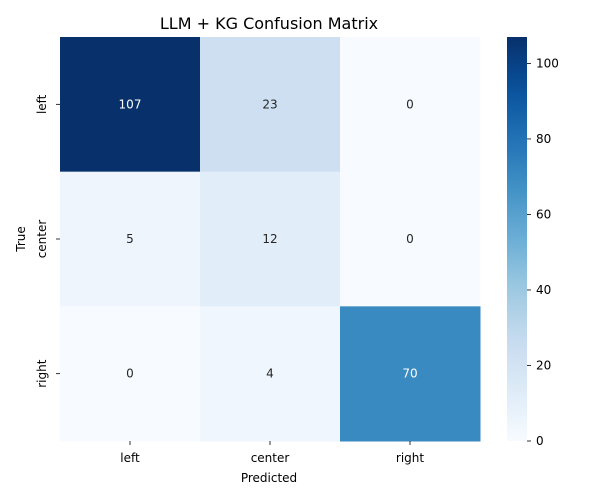  I want to click on cell-value-label-0-1: 23, so click(269, 104).